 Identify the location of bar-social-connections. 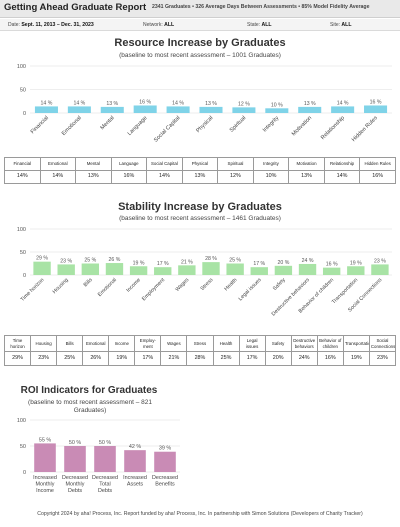
(380, 269).